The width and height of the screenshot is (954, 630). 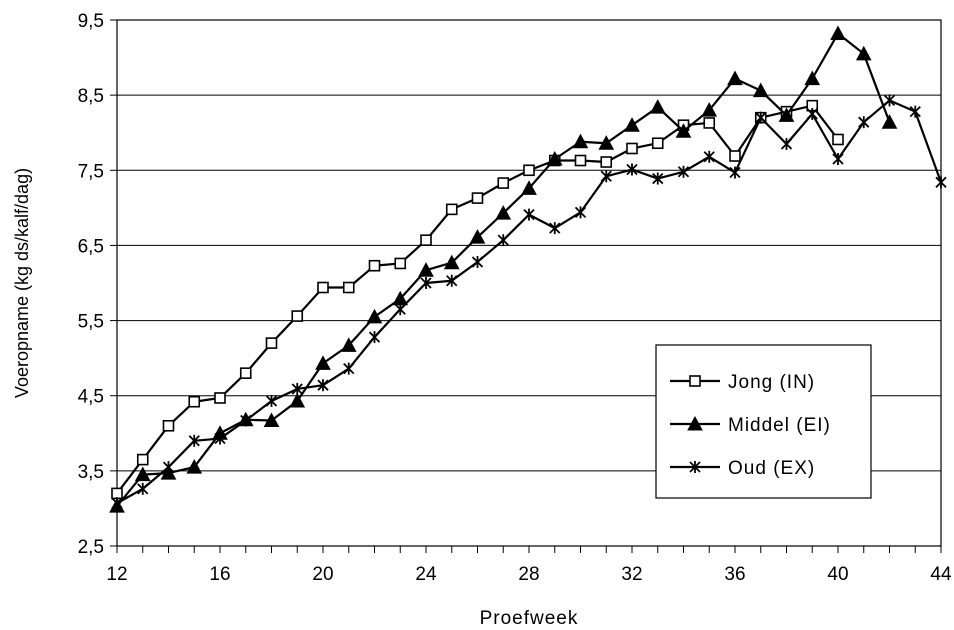 What do you see at coordinates (116, 574) in the screenshot?
I see `x-tick-label: 12` at bounding box center [116, 574].